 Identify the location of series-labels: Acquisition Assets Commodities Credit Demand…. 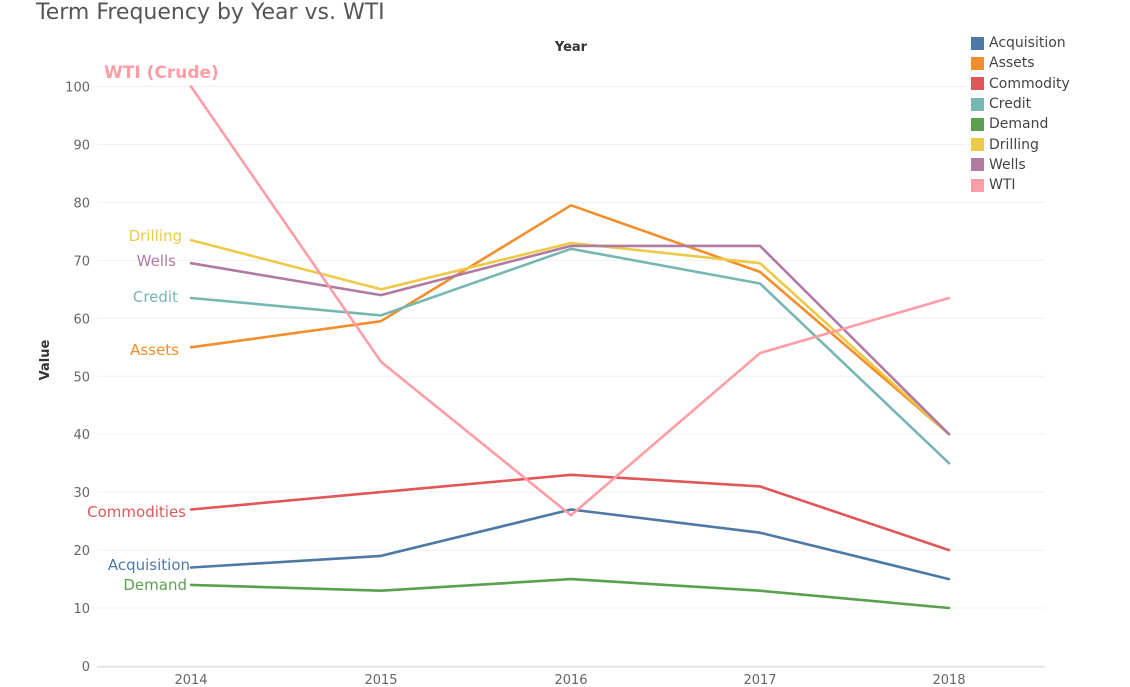
(153, 328).